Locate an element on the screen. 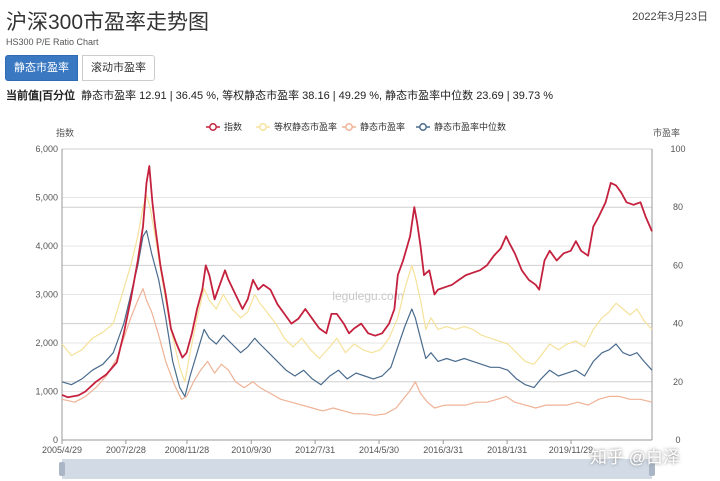  legend-label: 等权静态市盈率 is located at coordinates (305, 126).